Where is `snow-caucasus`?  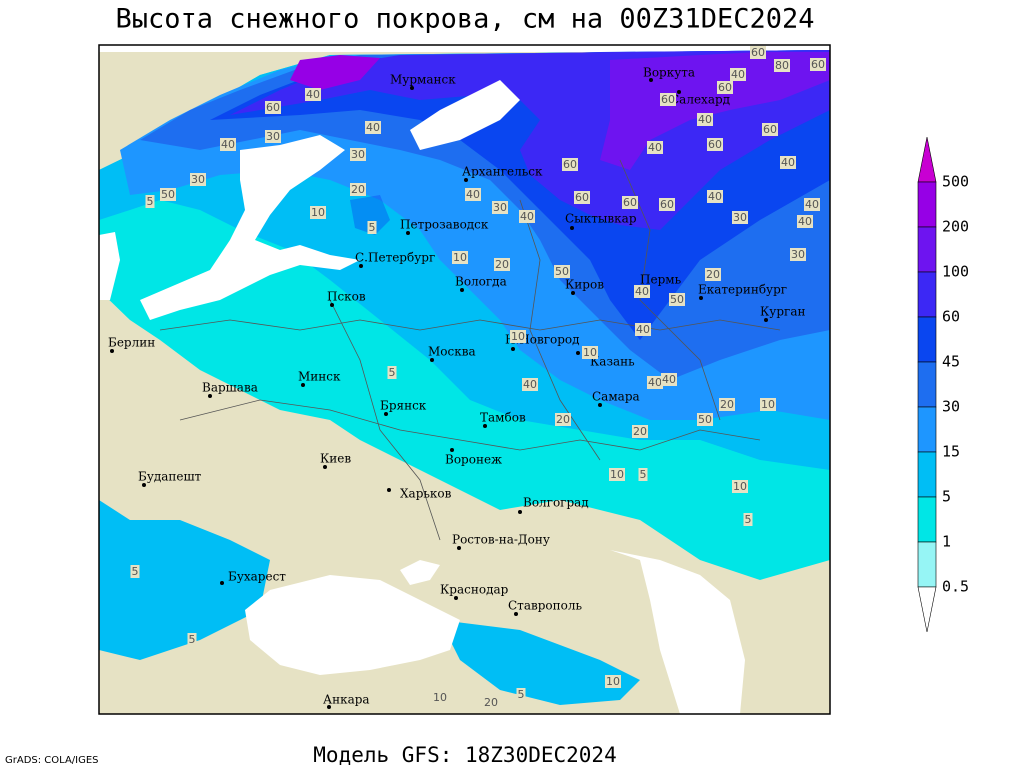
snow-caucasus is located at coordinates (540, 662).